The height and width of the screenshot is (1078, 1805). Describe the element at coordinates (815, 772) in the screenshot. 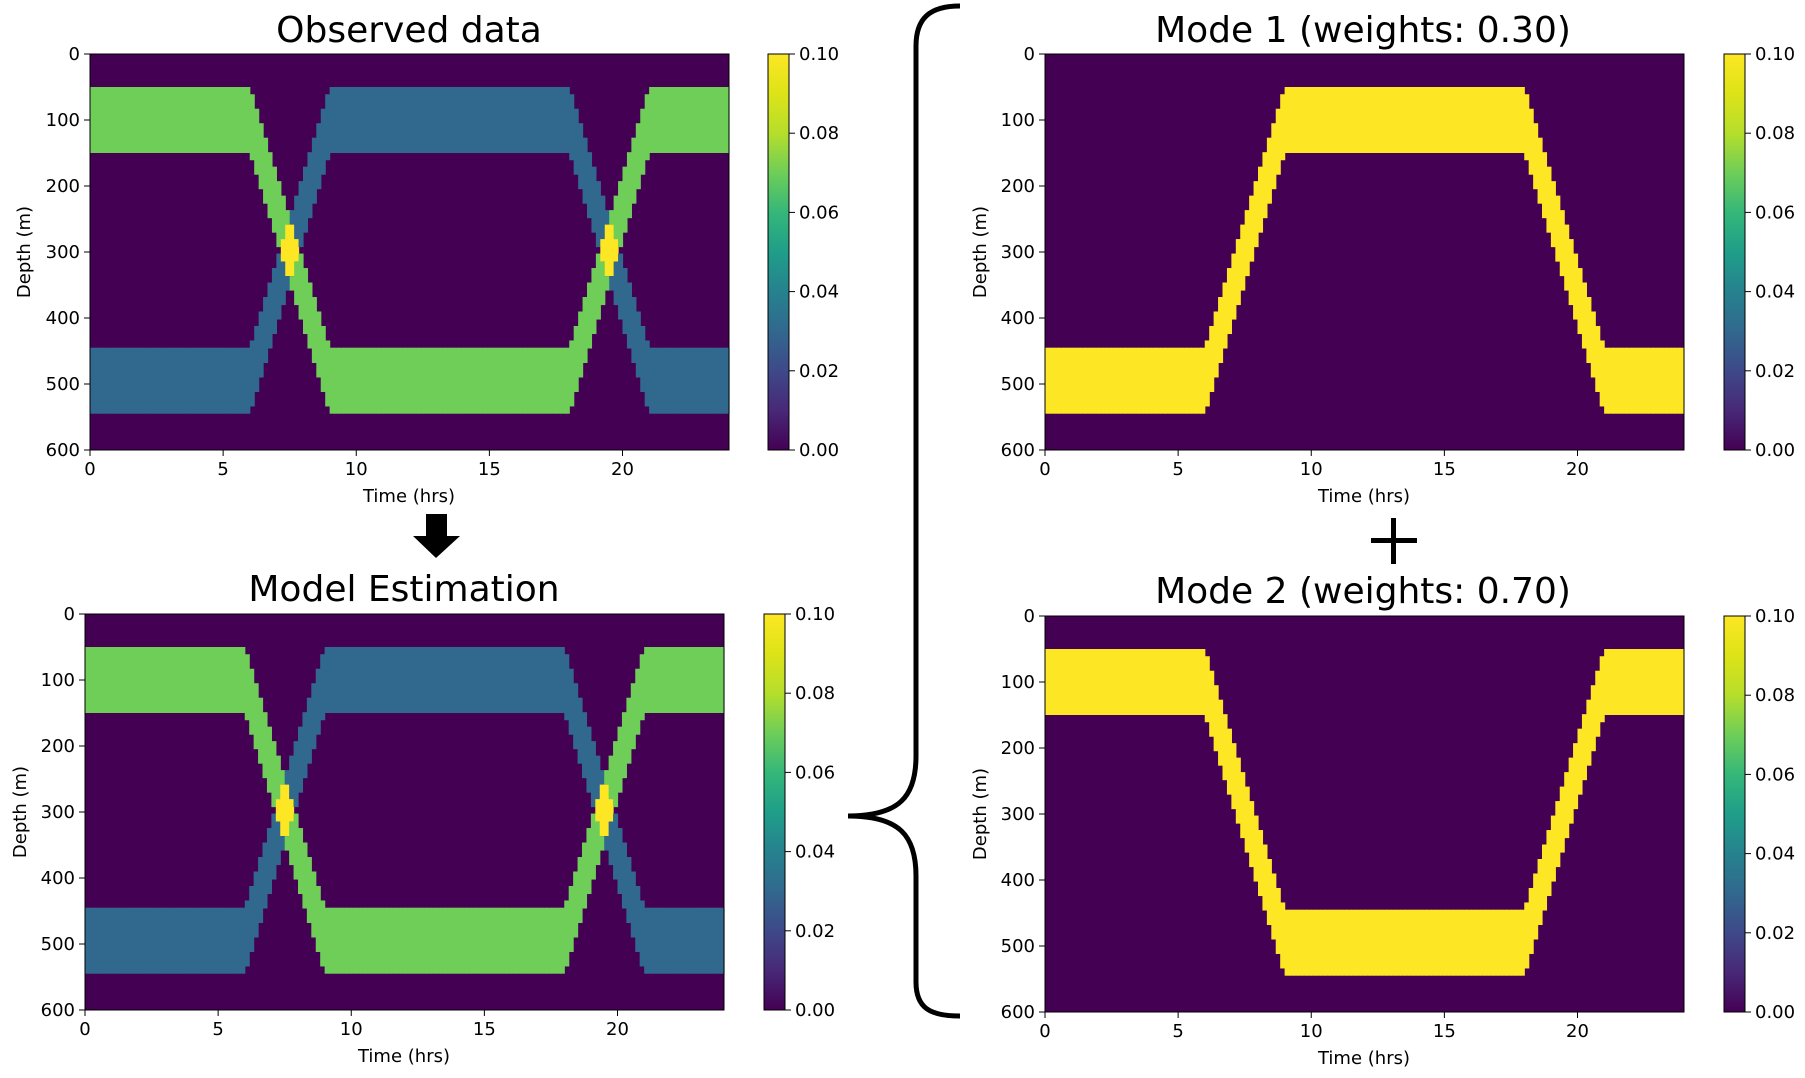

I see `colorbar-tick-label: 0.06` at that location.